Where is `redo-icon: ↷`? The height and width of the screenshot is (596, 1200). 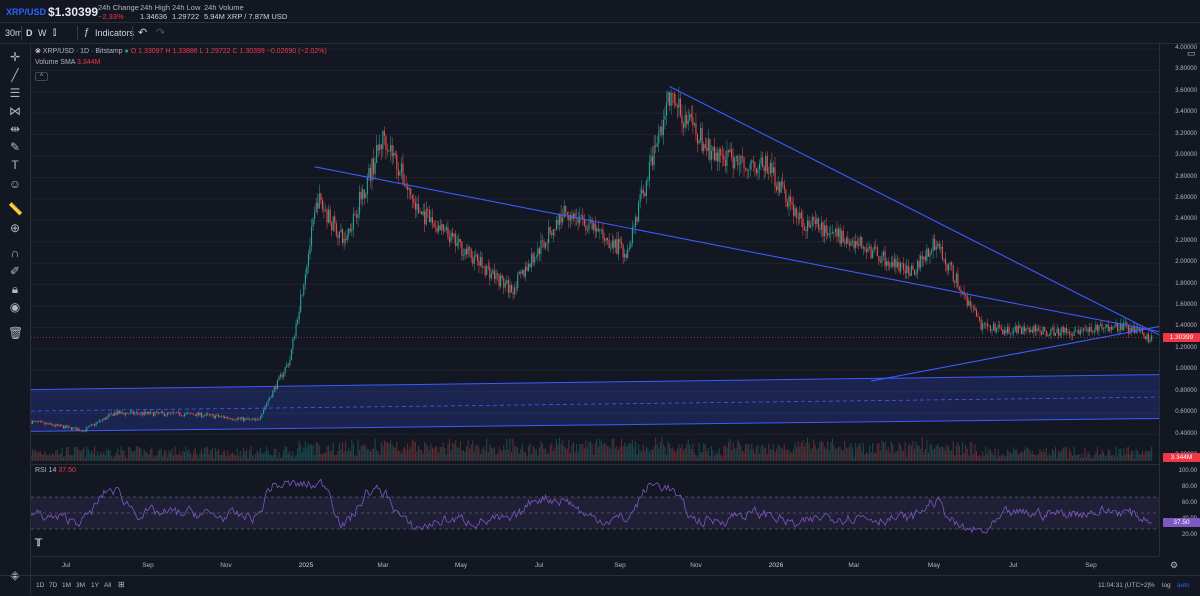 redo-icon: ↷ is located at coordinates (161, 33).